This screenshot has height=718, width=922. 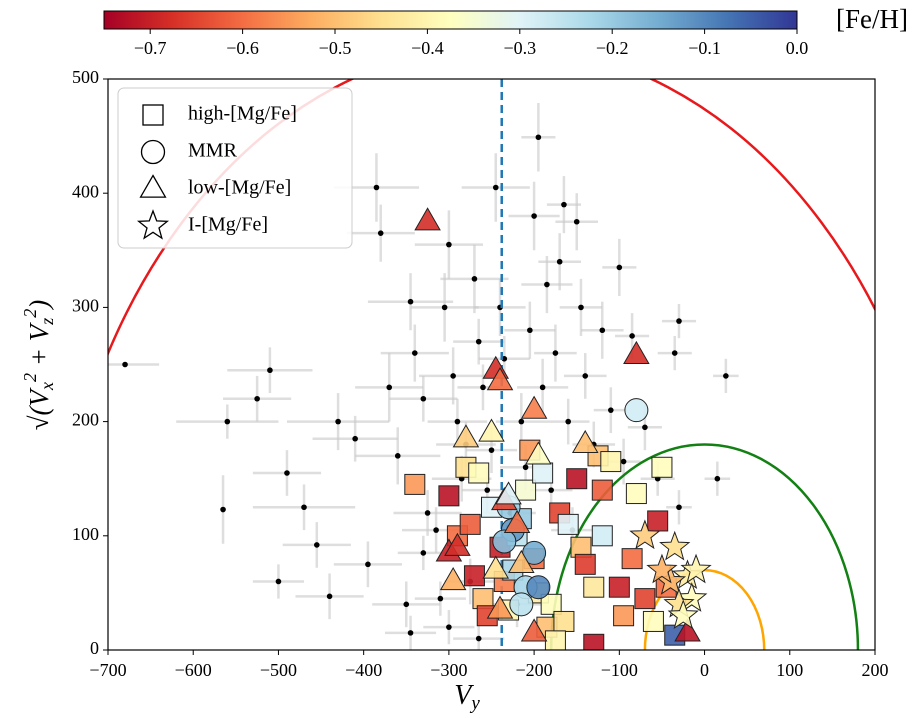 I want to click on y-axis-label: √(Vx2 + Vz2), so click(x=38, y=365).